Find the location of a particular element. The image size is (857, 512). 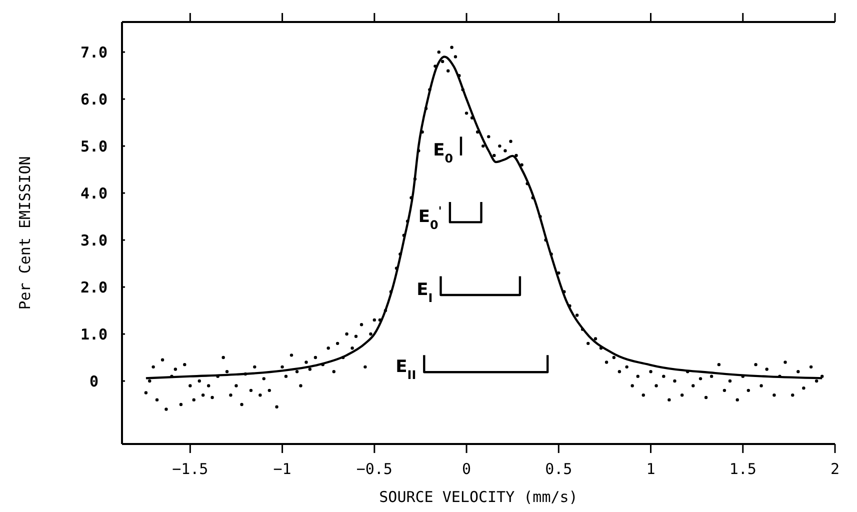

y-tick-label: 6.0 is located at coordinates (94, 99).